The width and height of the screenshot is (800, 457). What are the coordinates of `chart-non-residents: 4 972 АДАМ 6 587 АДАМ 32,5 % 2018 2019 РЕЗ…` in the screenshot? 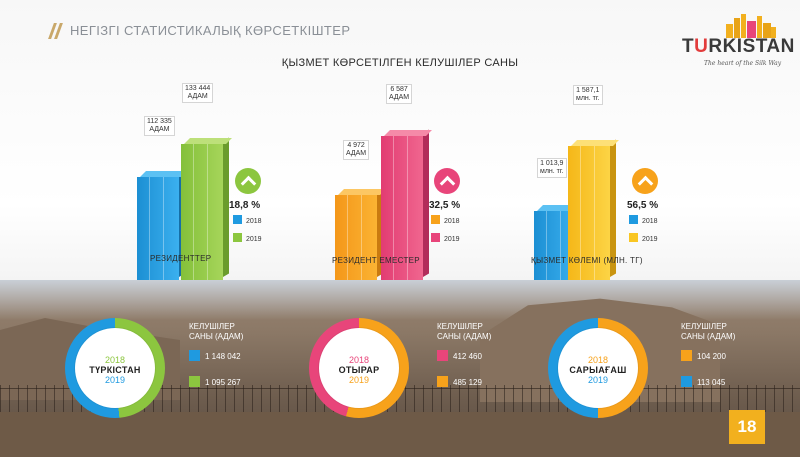 It's located at (415, 175).